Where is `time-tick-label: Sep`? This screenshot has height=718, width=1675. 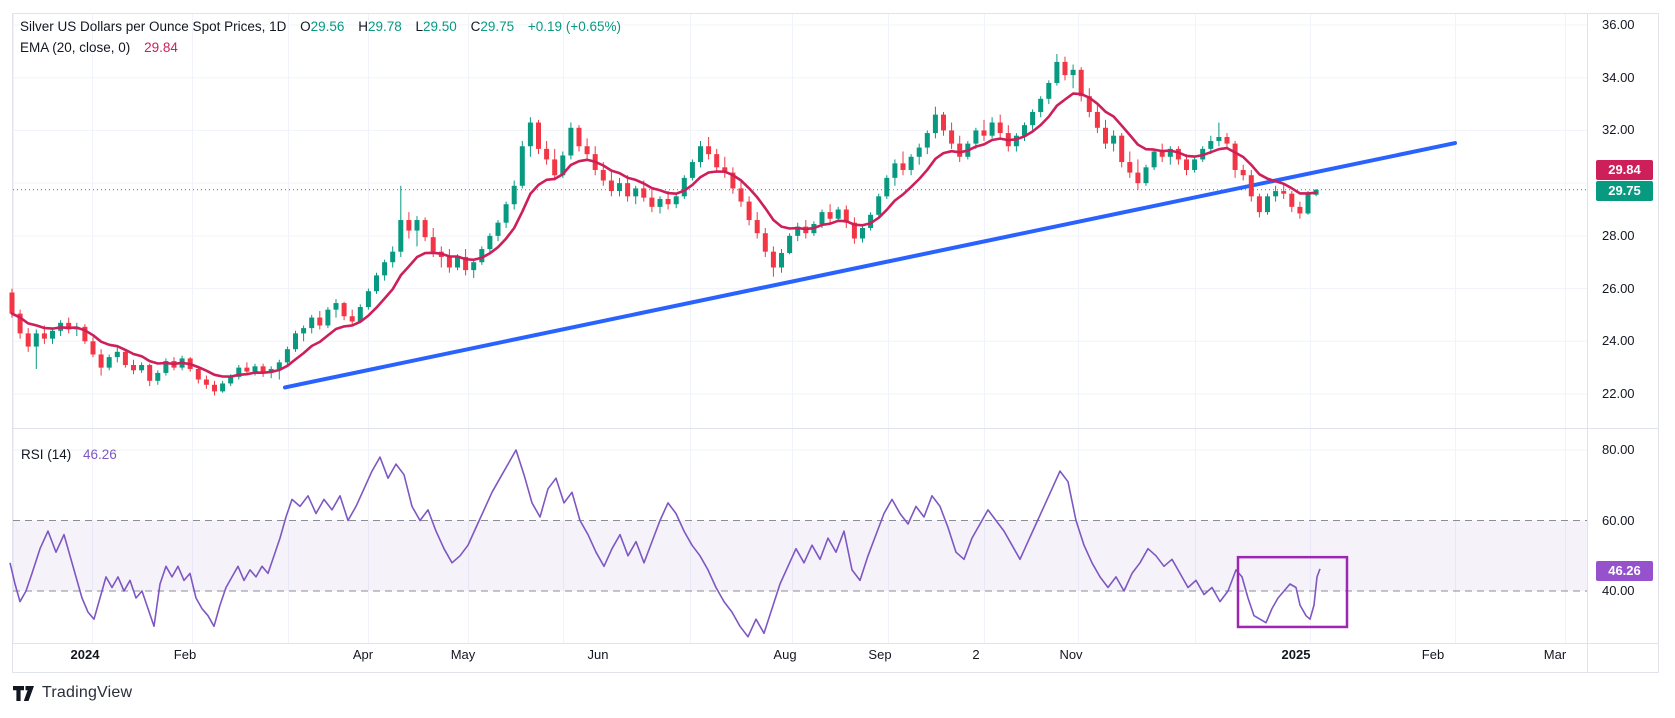 time-tick-label: Sep is located at coordinates (880, 654).